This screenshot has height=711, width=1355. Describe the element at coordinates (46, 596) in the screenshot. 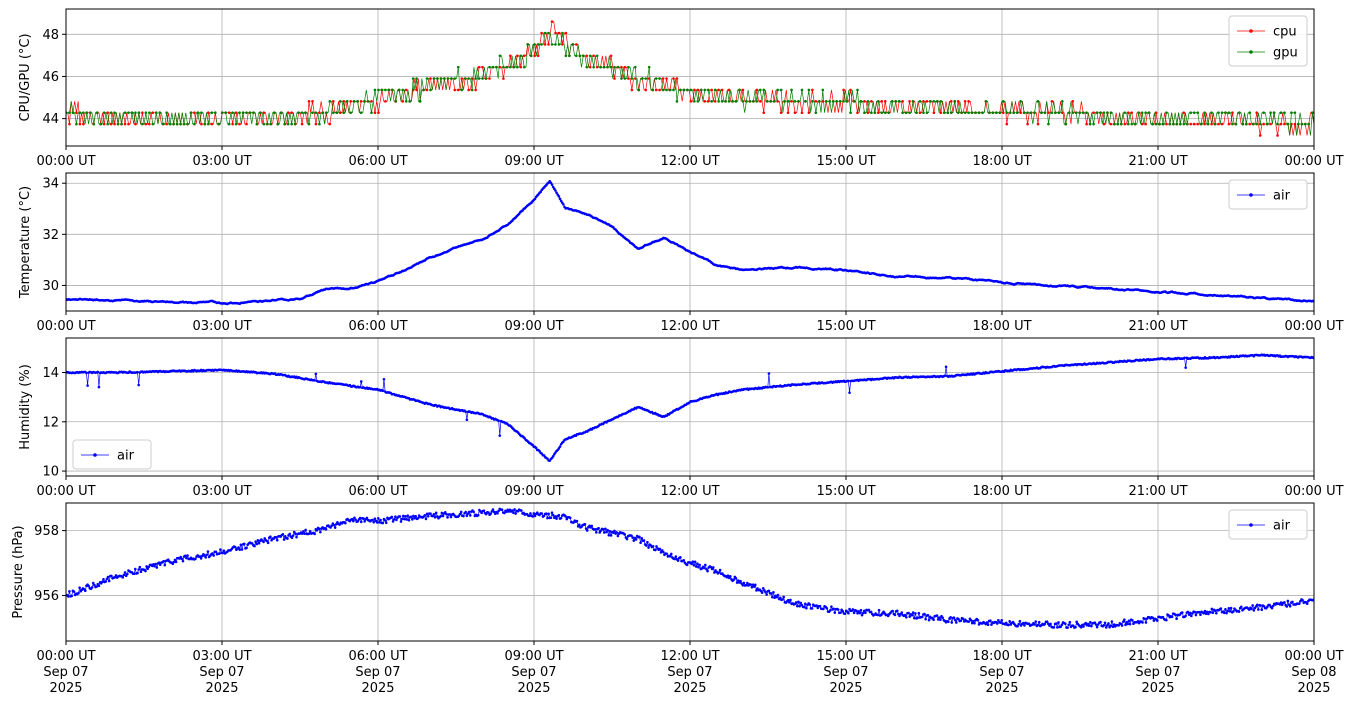

I see `y-tick-label: 956` at that location.